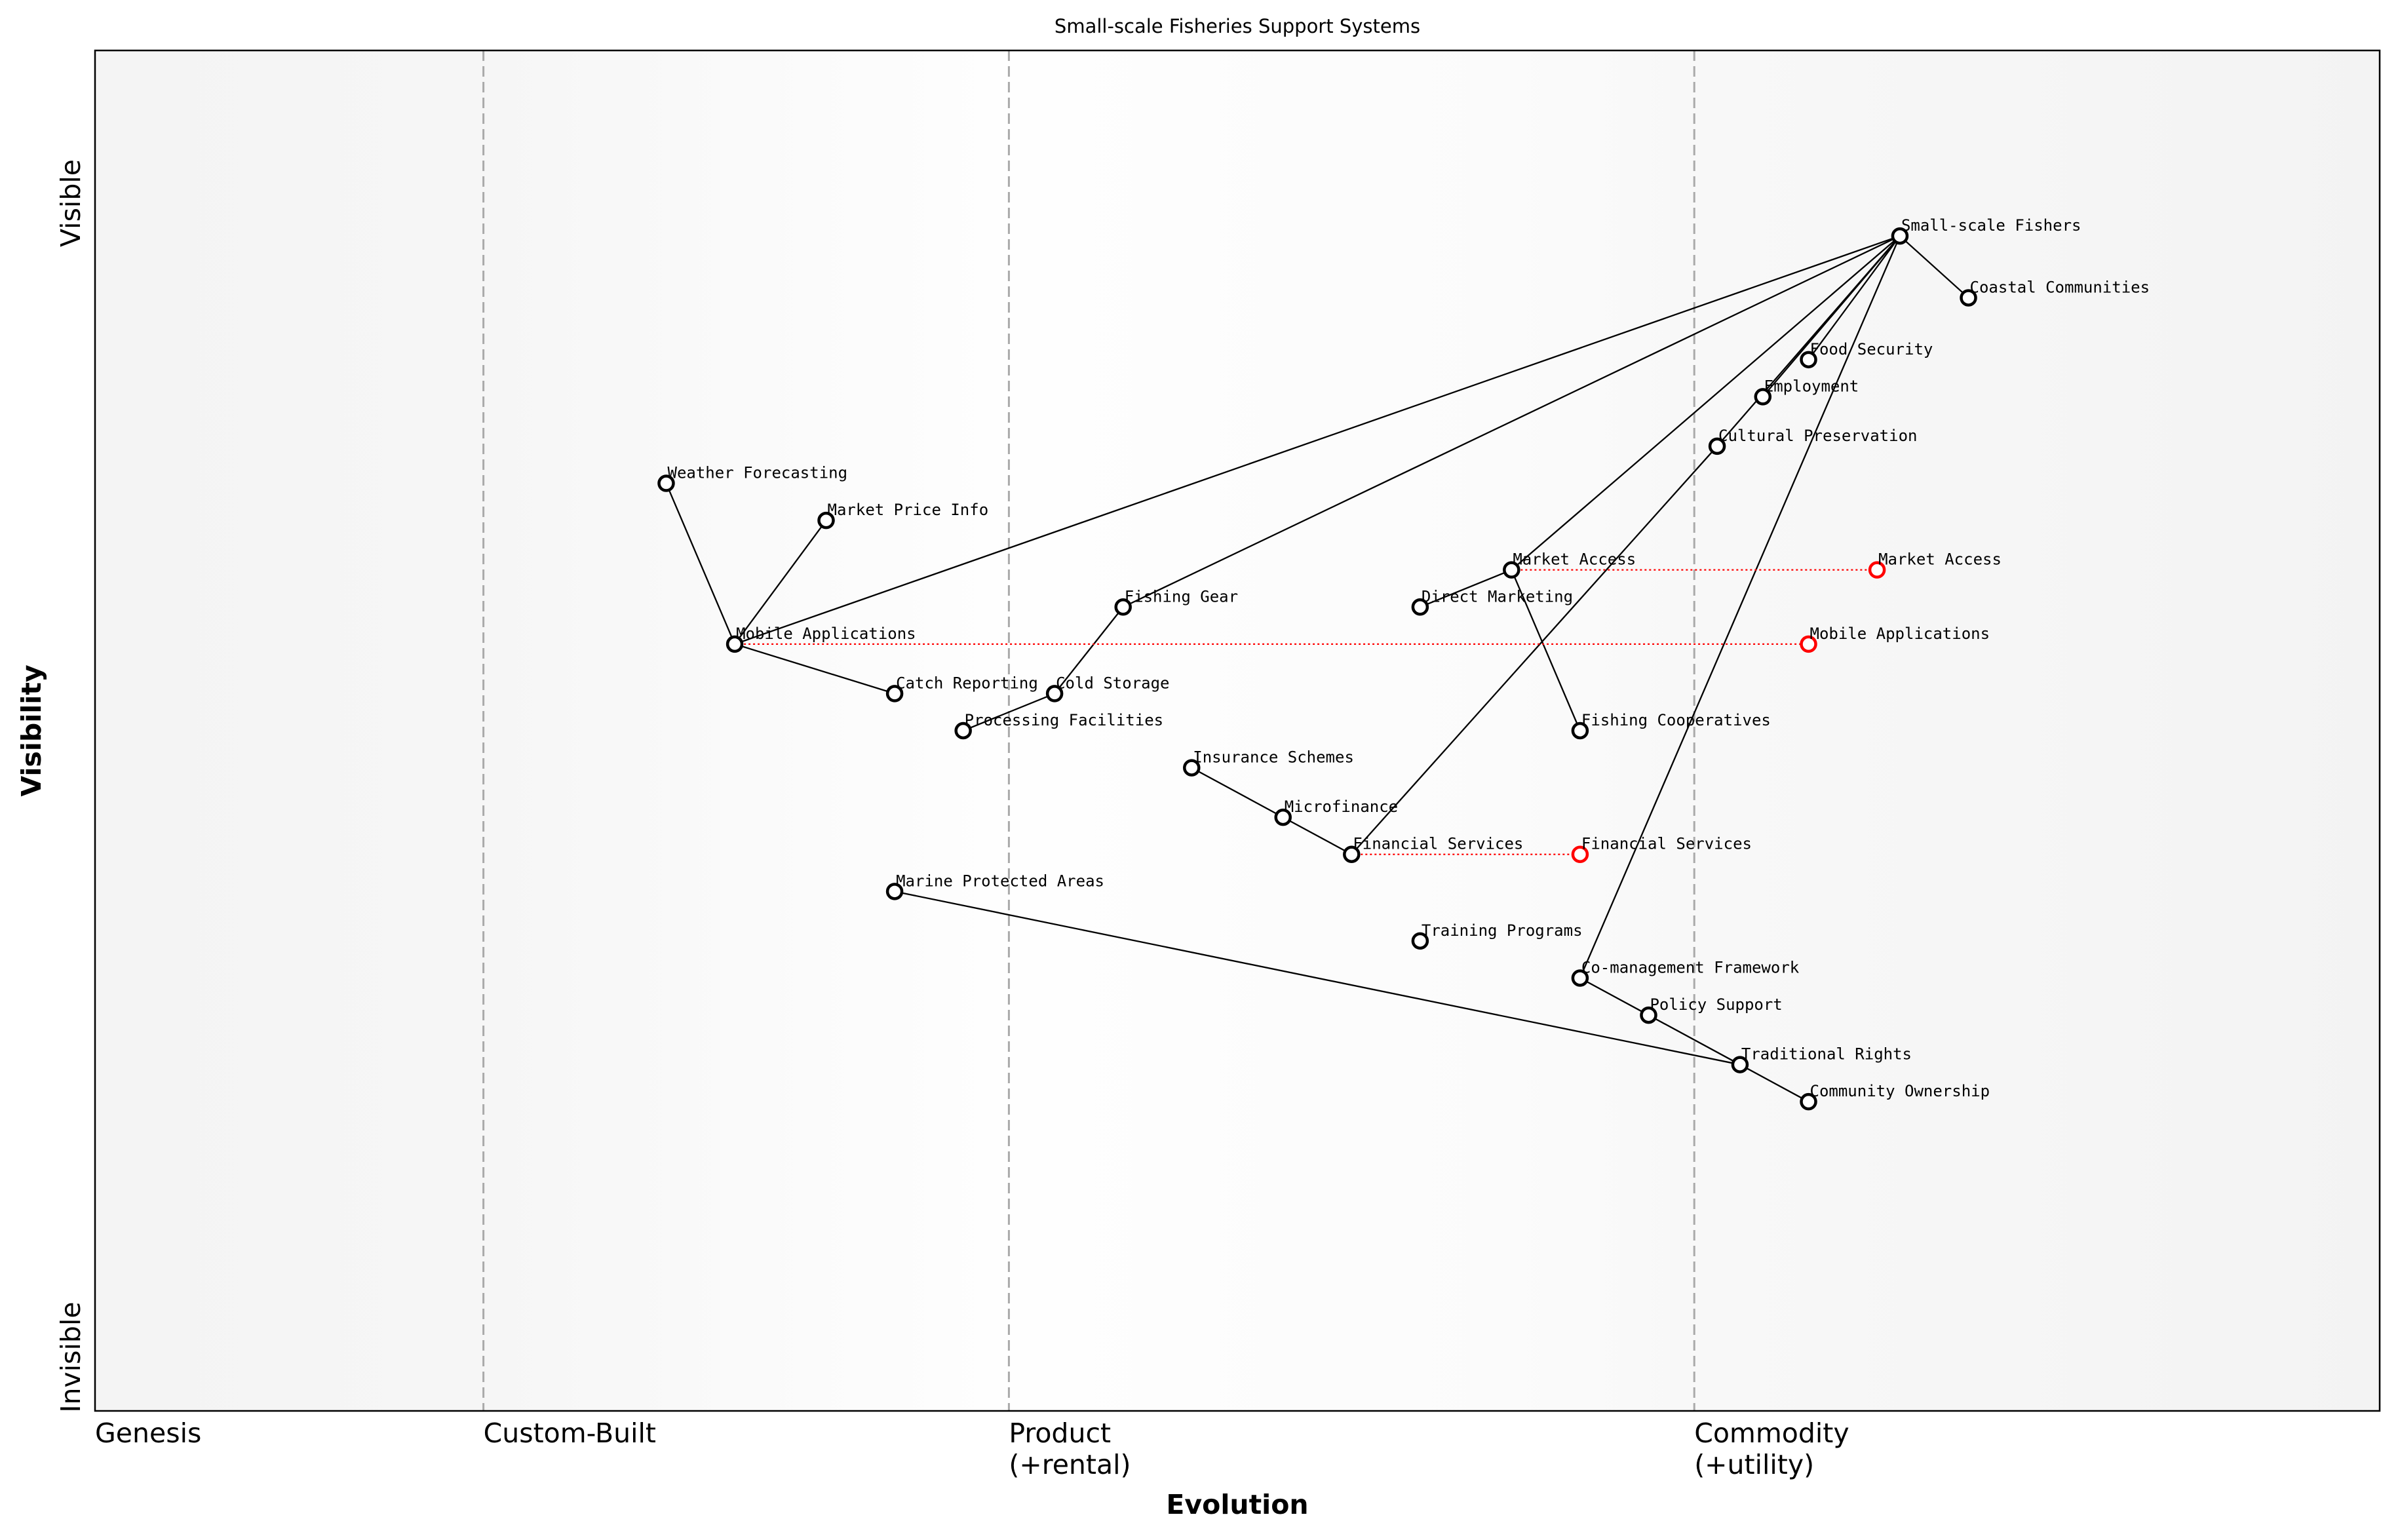 This screenshot has height=1540, width=2400. What do you see at coordinates (1497, 596) in the screenshot?
I see `node-label-direct-marketing: Direct Marketing` at bounding box center [1497, 596].